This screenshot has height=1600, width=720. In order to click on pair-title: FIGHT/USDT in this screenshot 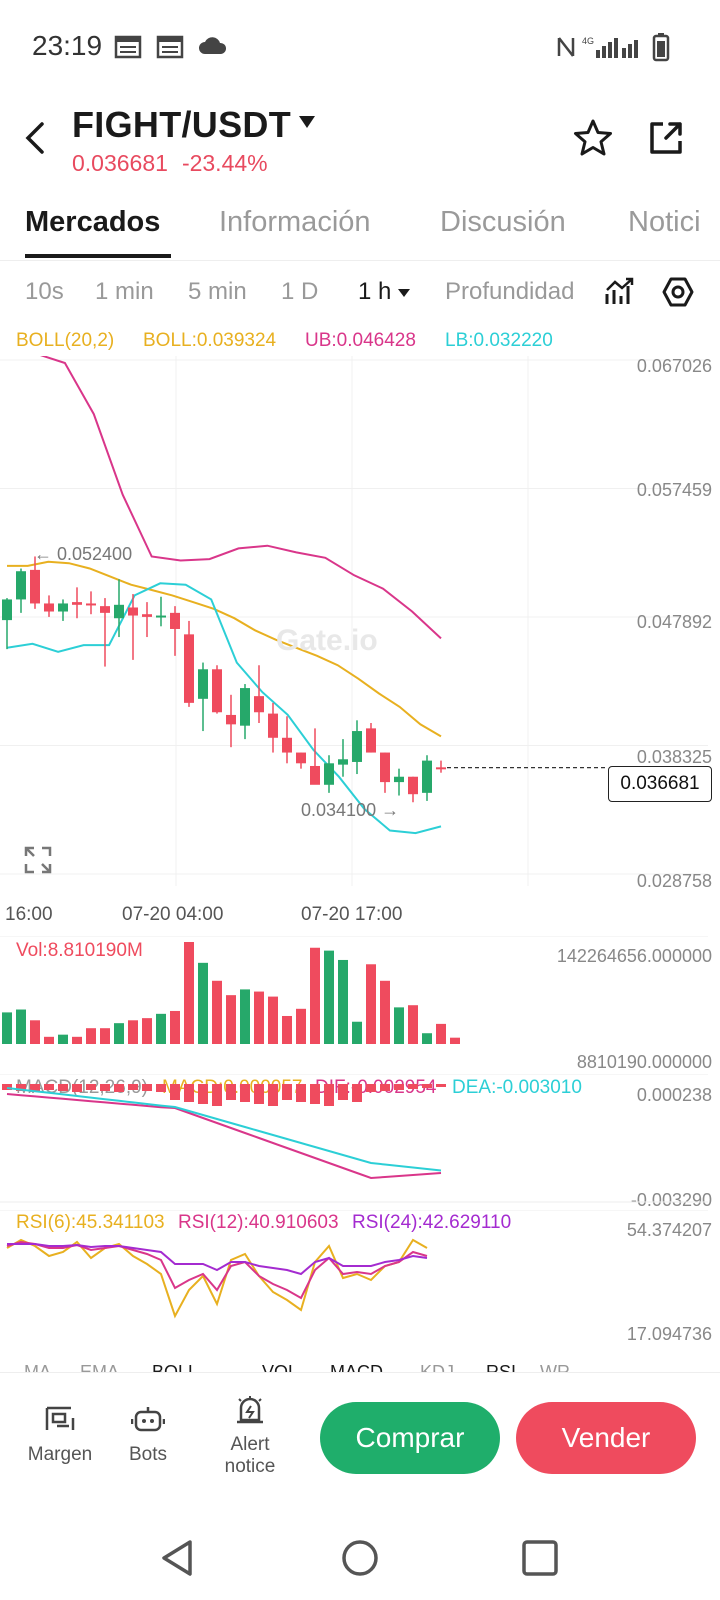, I will do `click(181, 124)`.